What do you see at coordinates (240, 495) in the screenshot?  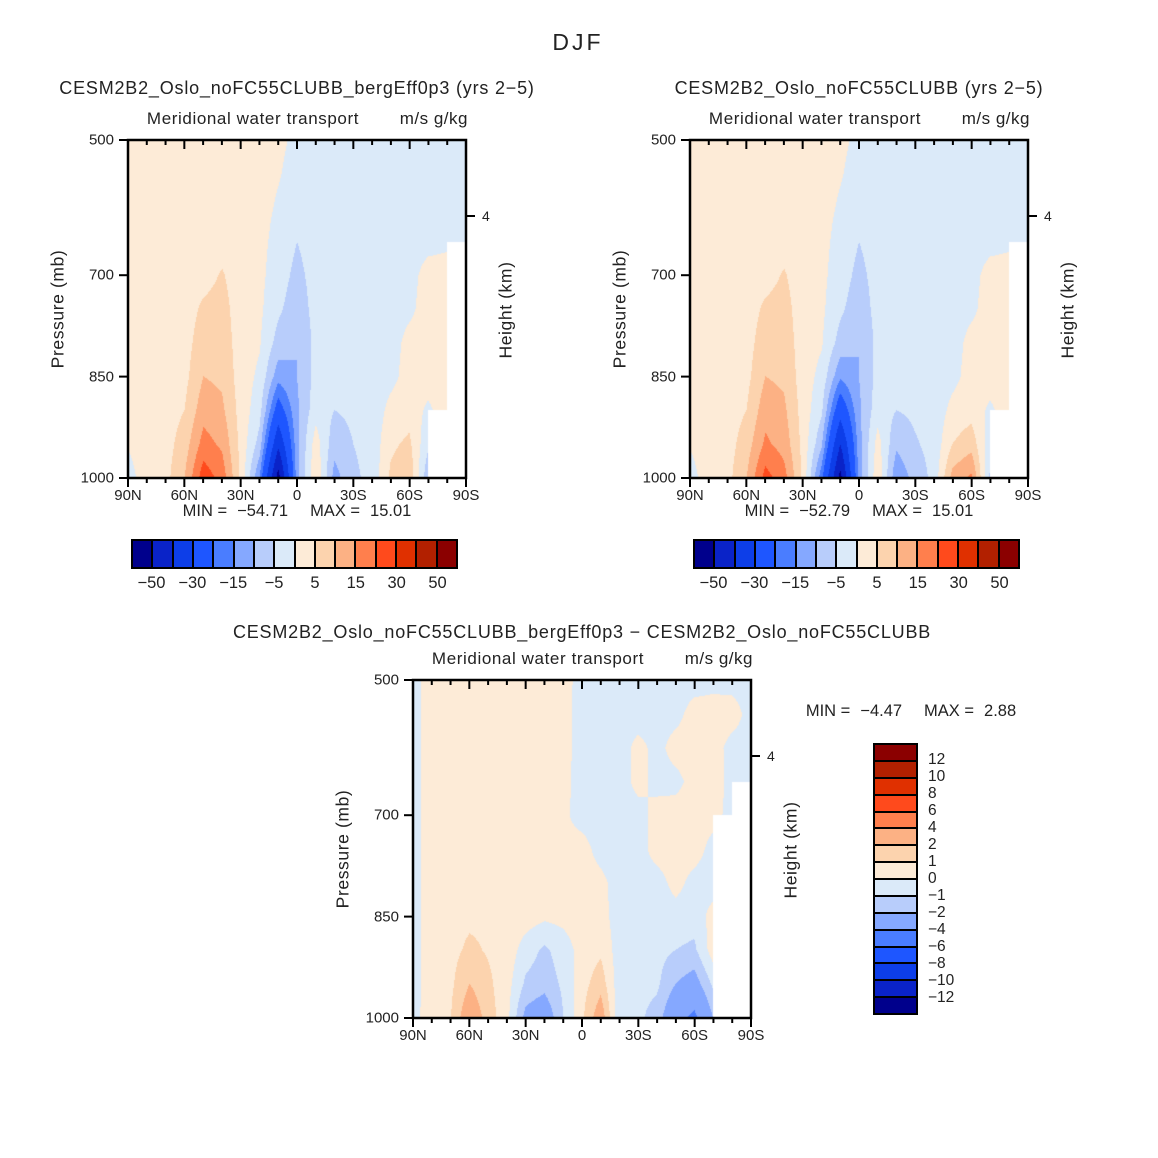 I see `x-tick-label: 30N` at bounding box center [240, 495].